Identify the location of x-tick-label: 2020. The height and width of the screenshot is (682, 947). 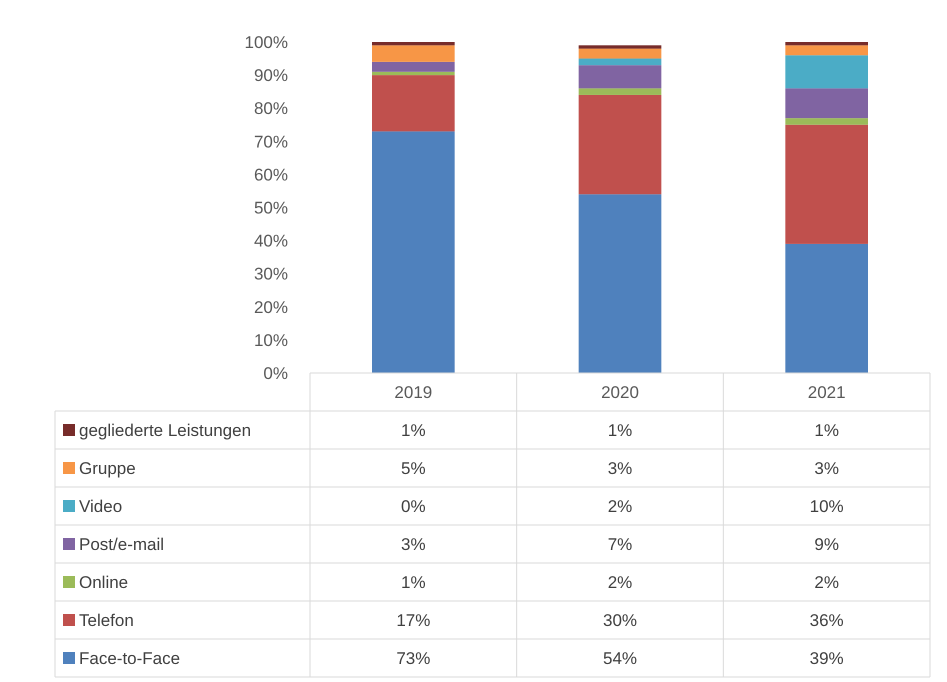
(620, 392).